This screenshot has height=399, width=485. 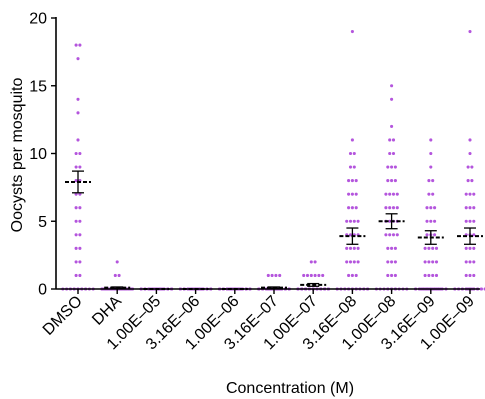 What do you see at coordinates (38, 86) in the screenshot?
I see `y-tick-label: 15` at bounding box center [38, 86].